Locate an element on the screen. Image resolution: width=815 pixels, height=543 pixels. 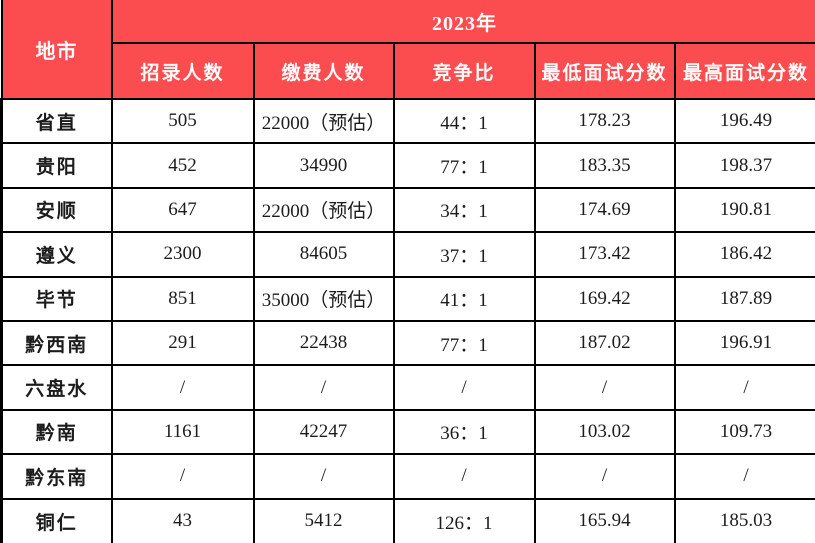
table-cell: 452 is located at coordinates (182, 165).